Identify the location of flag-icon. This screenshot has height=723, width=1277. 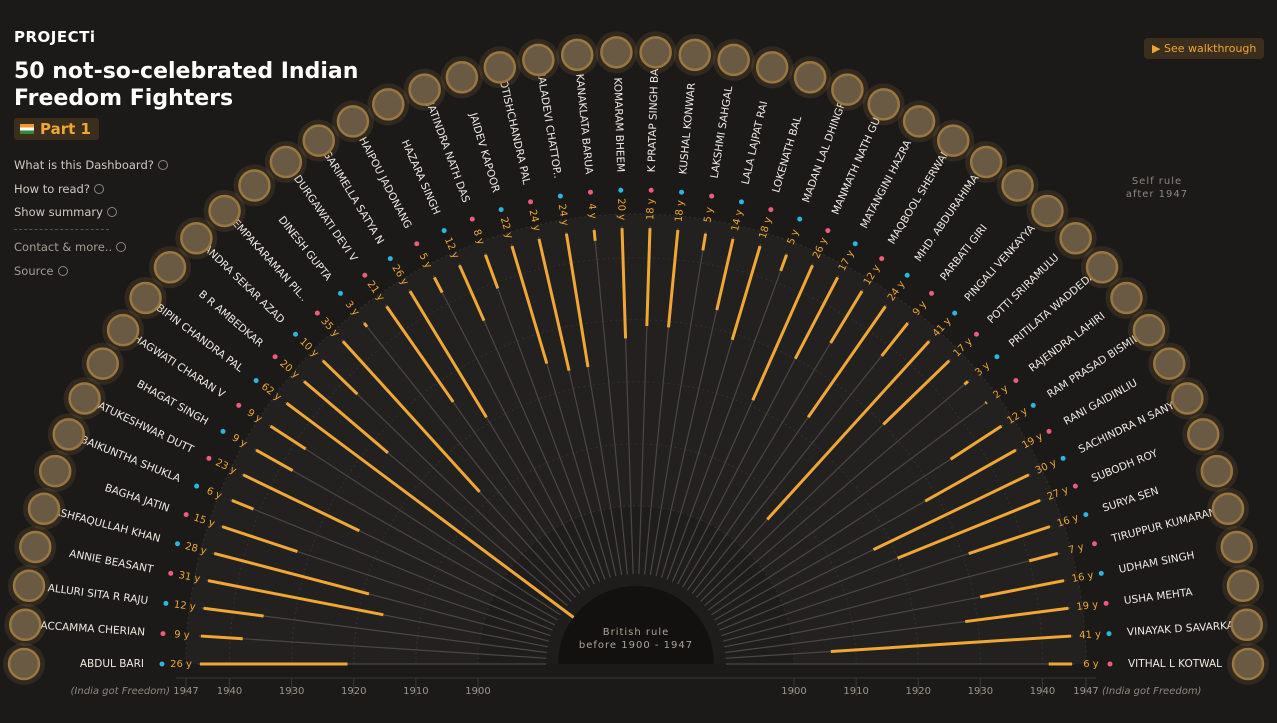
(27, 129).